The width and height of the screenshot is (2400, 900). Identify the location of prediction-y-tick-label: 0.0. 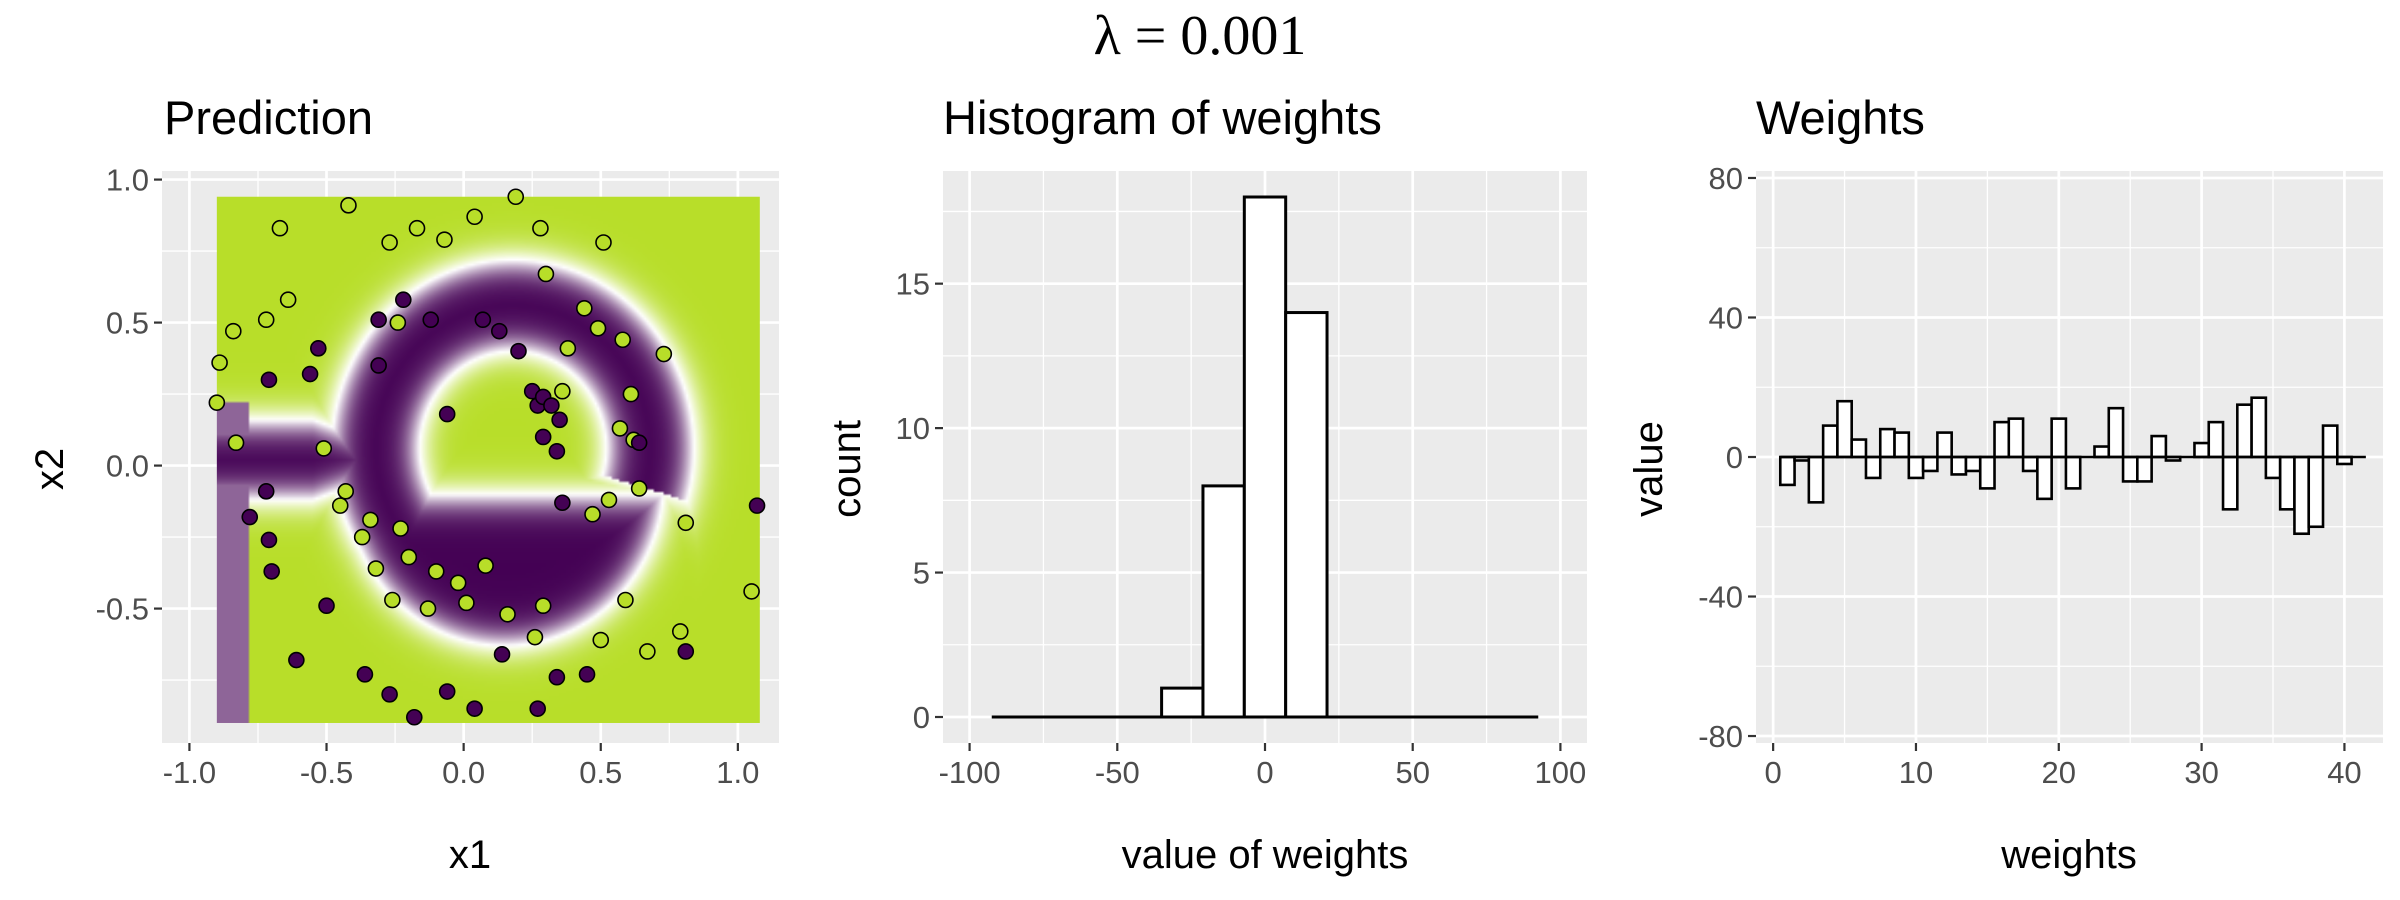
(127, 466).